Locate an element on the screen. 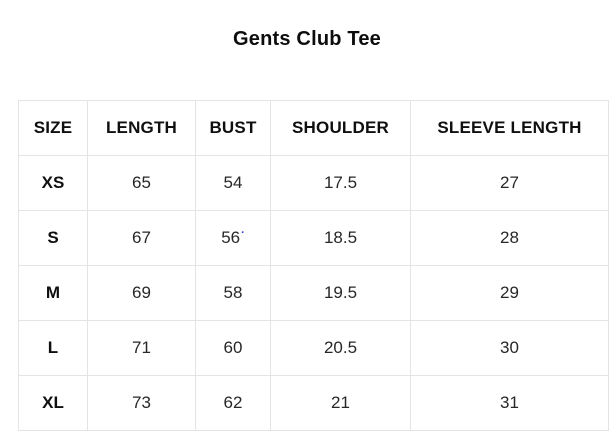  column-header-bust: BUST is located at coordinates (233, 128).